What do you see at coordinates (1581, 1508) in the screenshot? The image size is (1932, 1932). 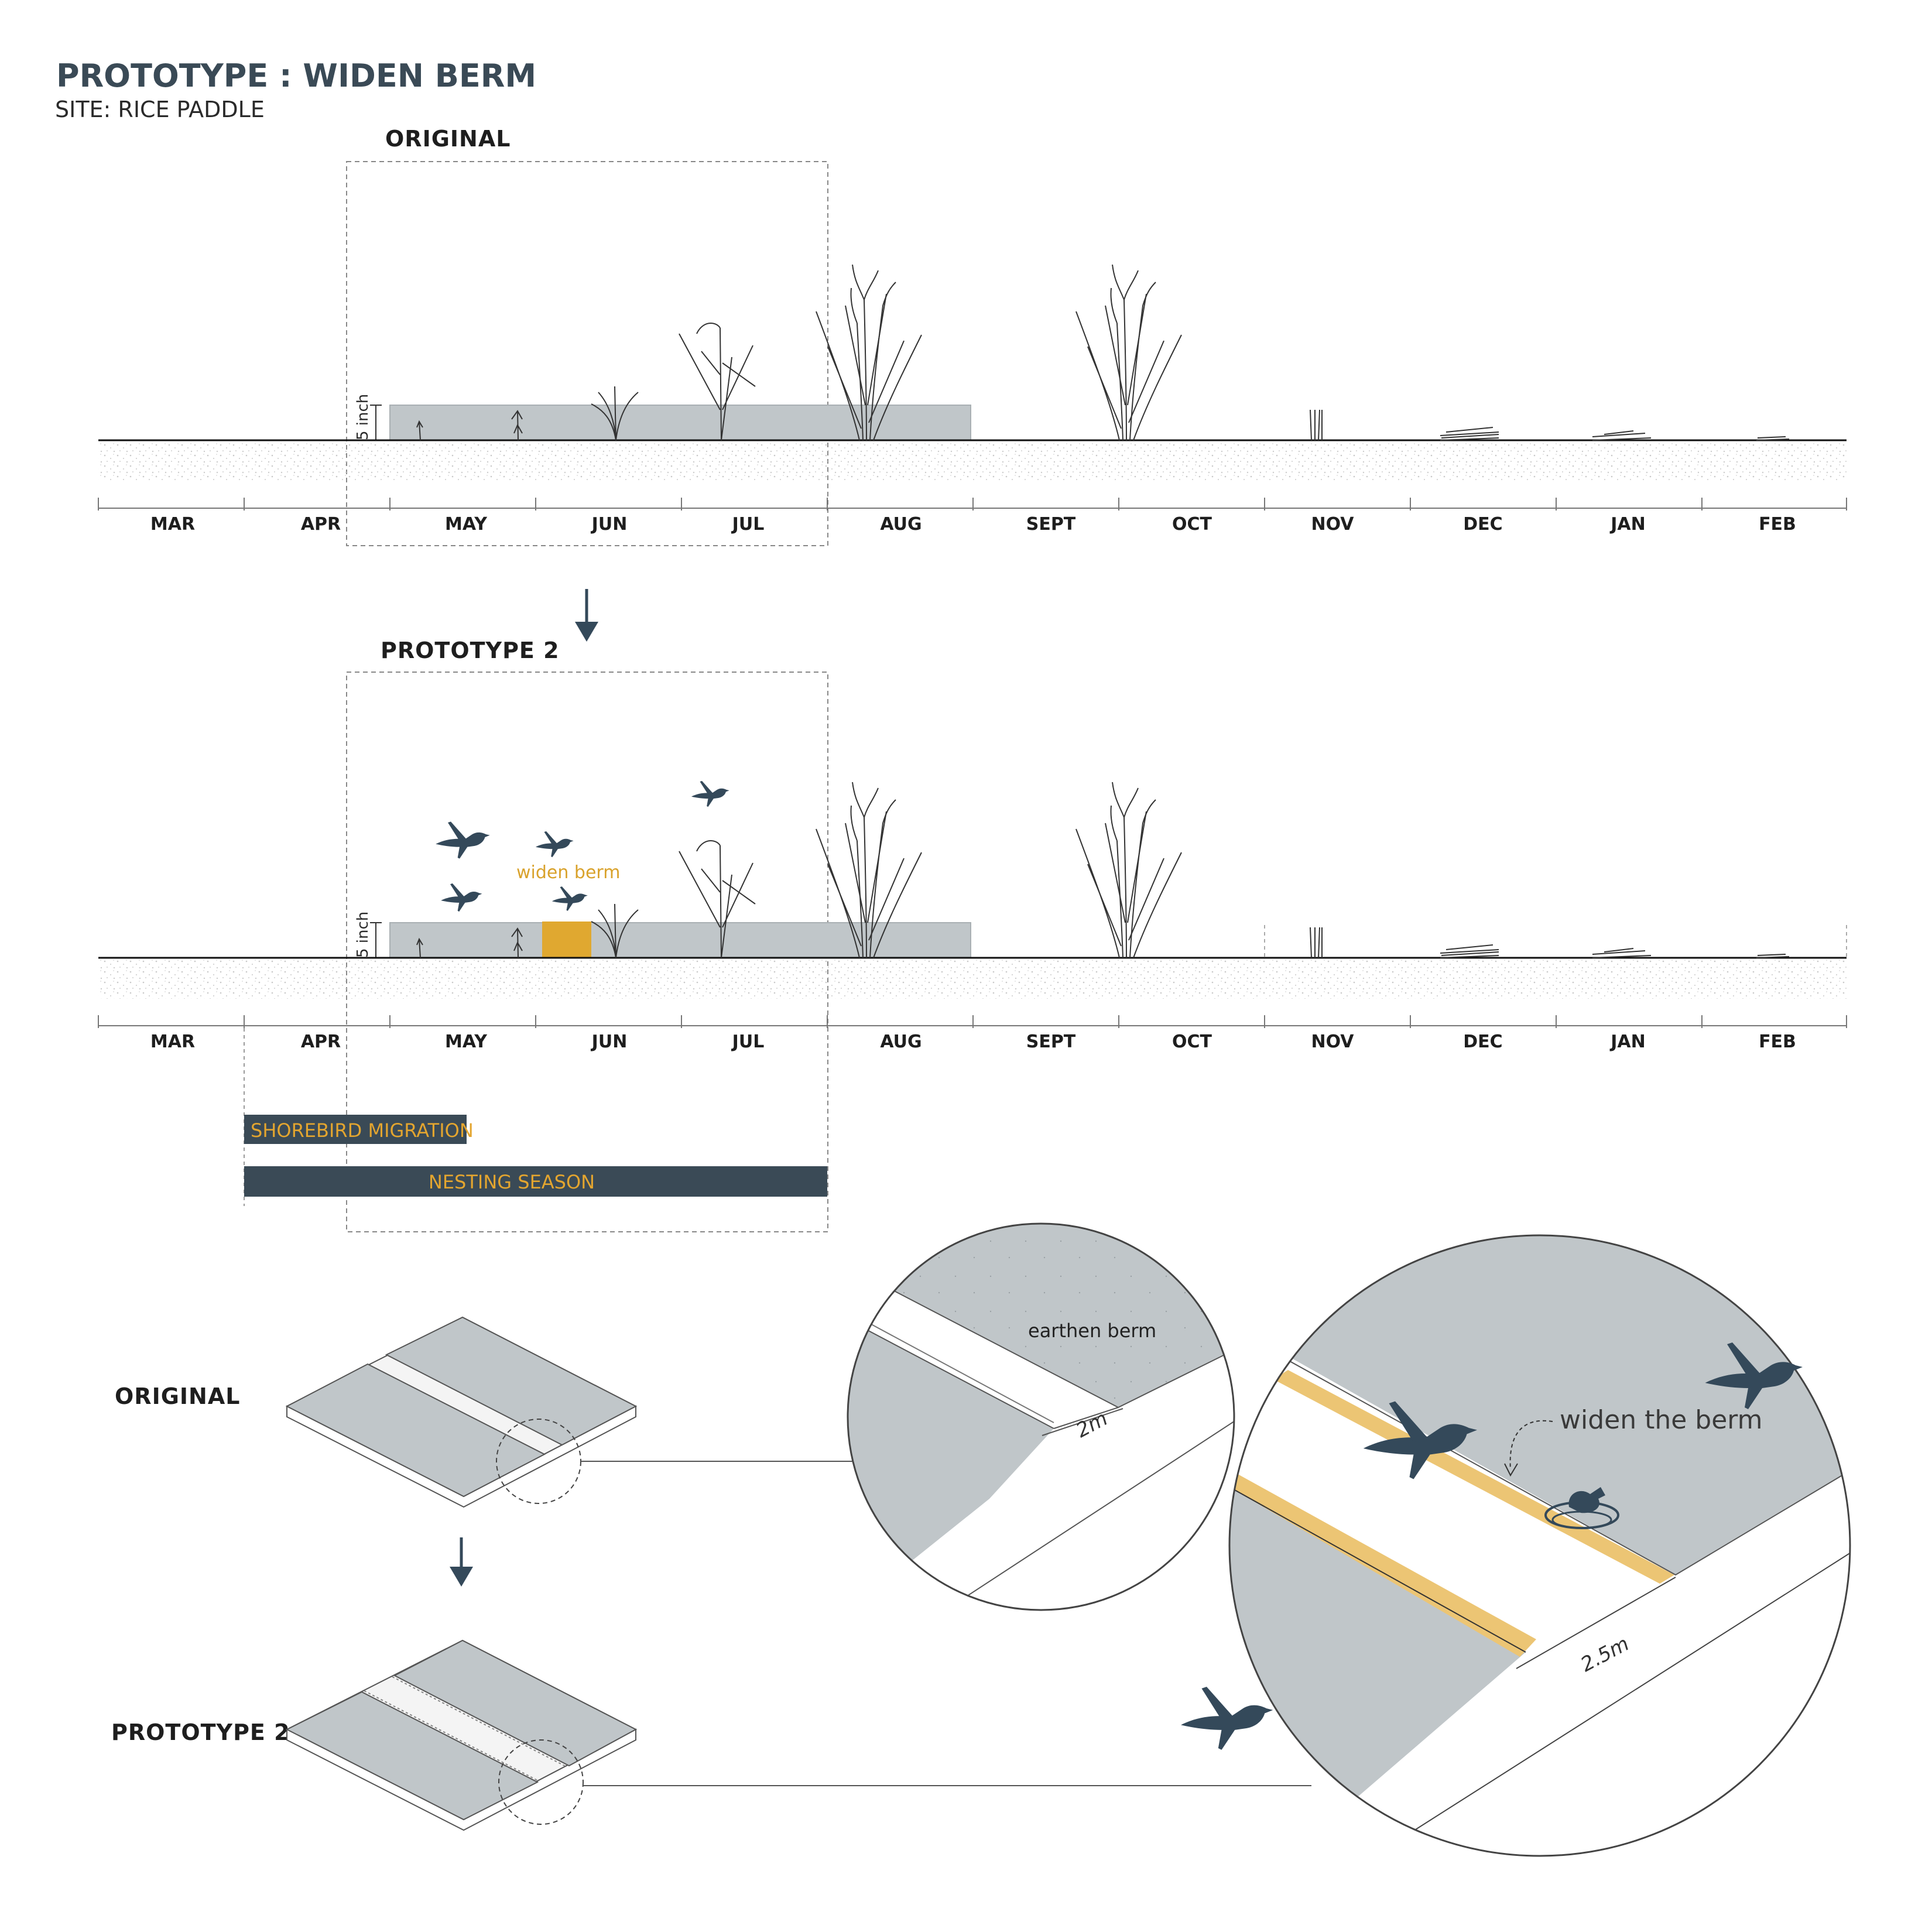 I see `nest-icon` at bounding box center [1581, 1508].